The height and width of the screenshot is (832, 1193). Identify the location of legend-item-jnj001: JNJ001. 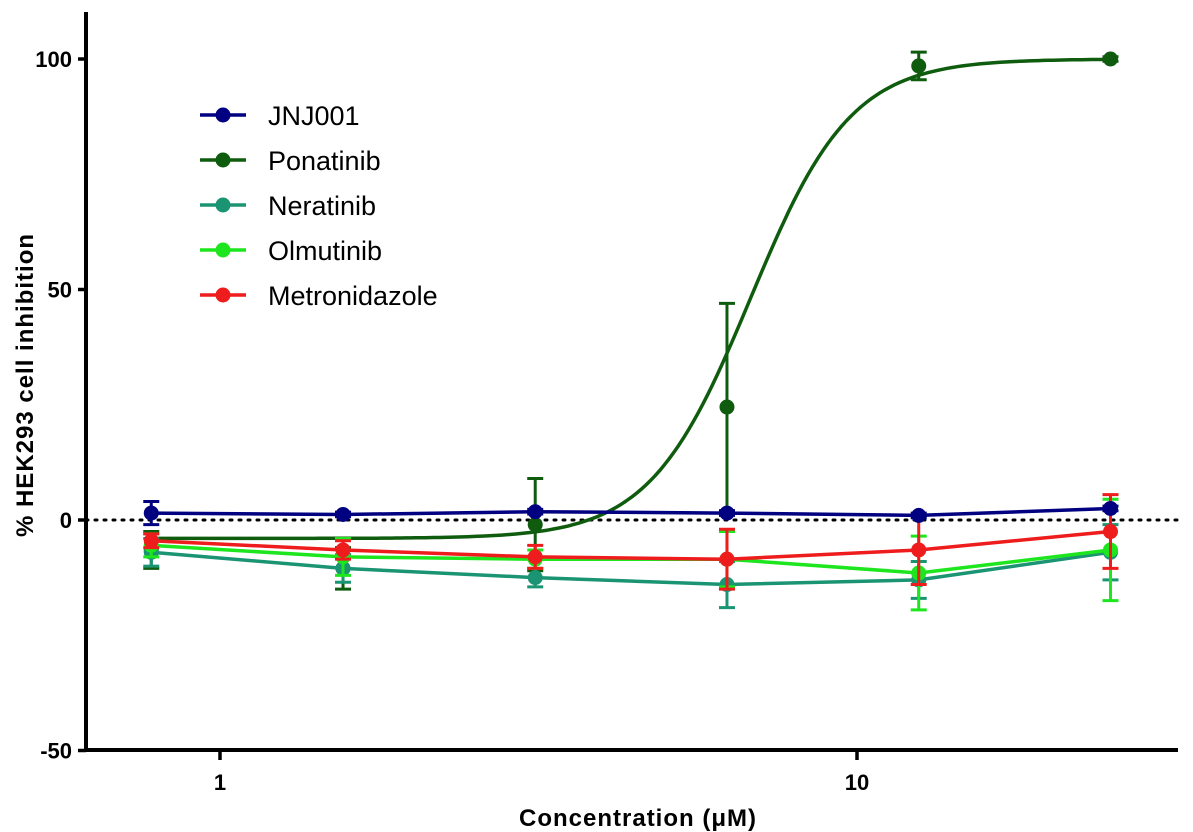
(280, 116).